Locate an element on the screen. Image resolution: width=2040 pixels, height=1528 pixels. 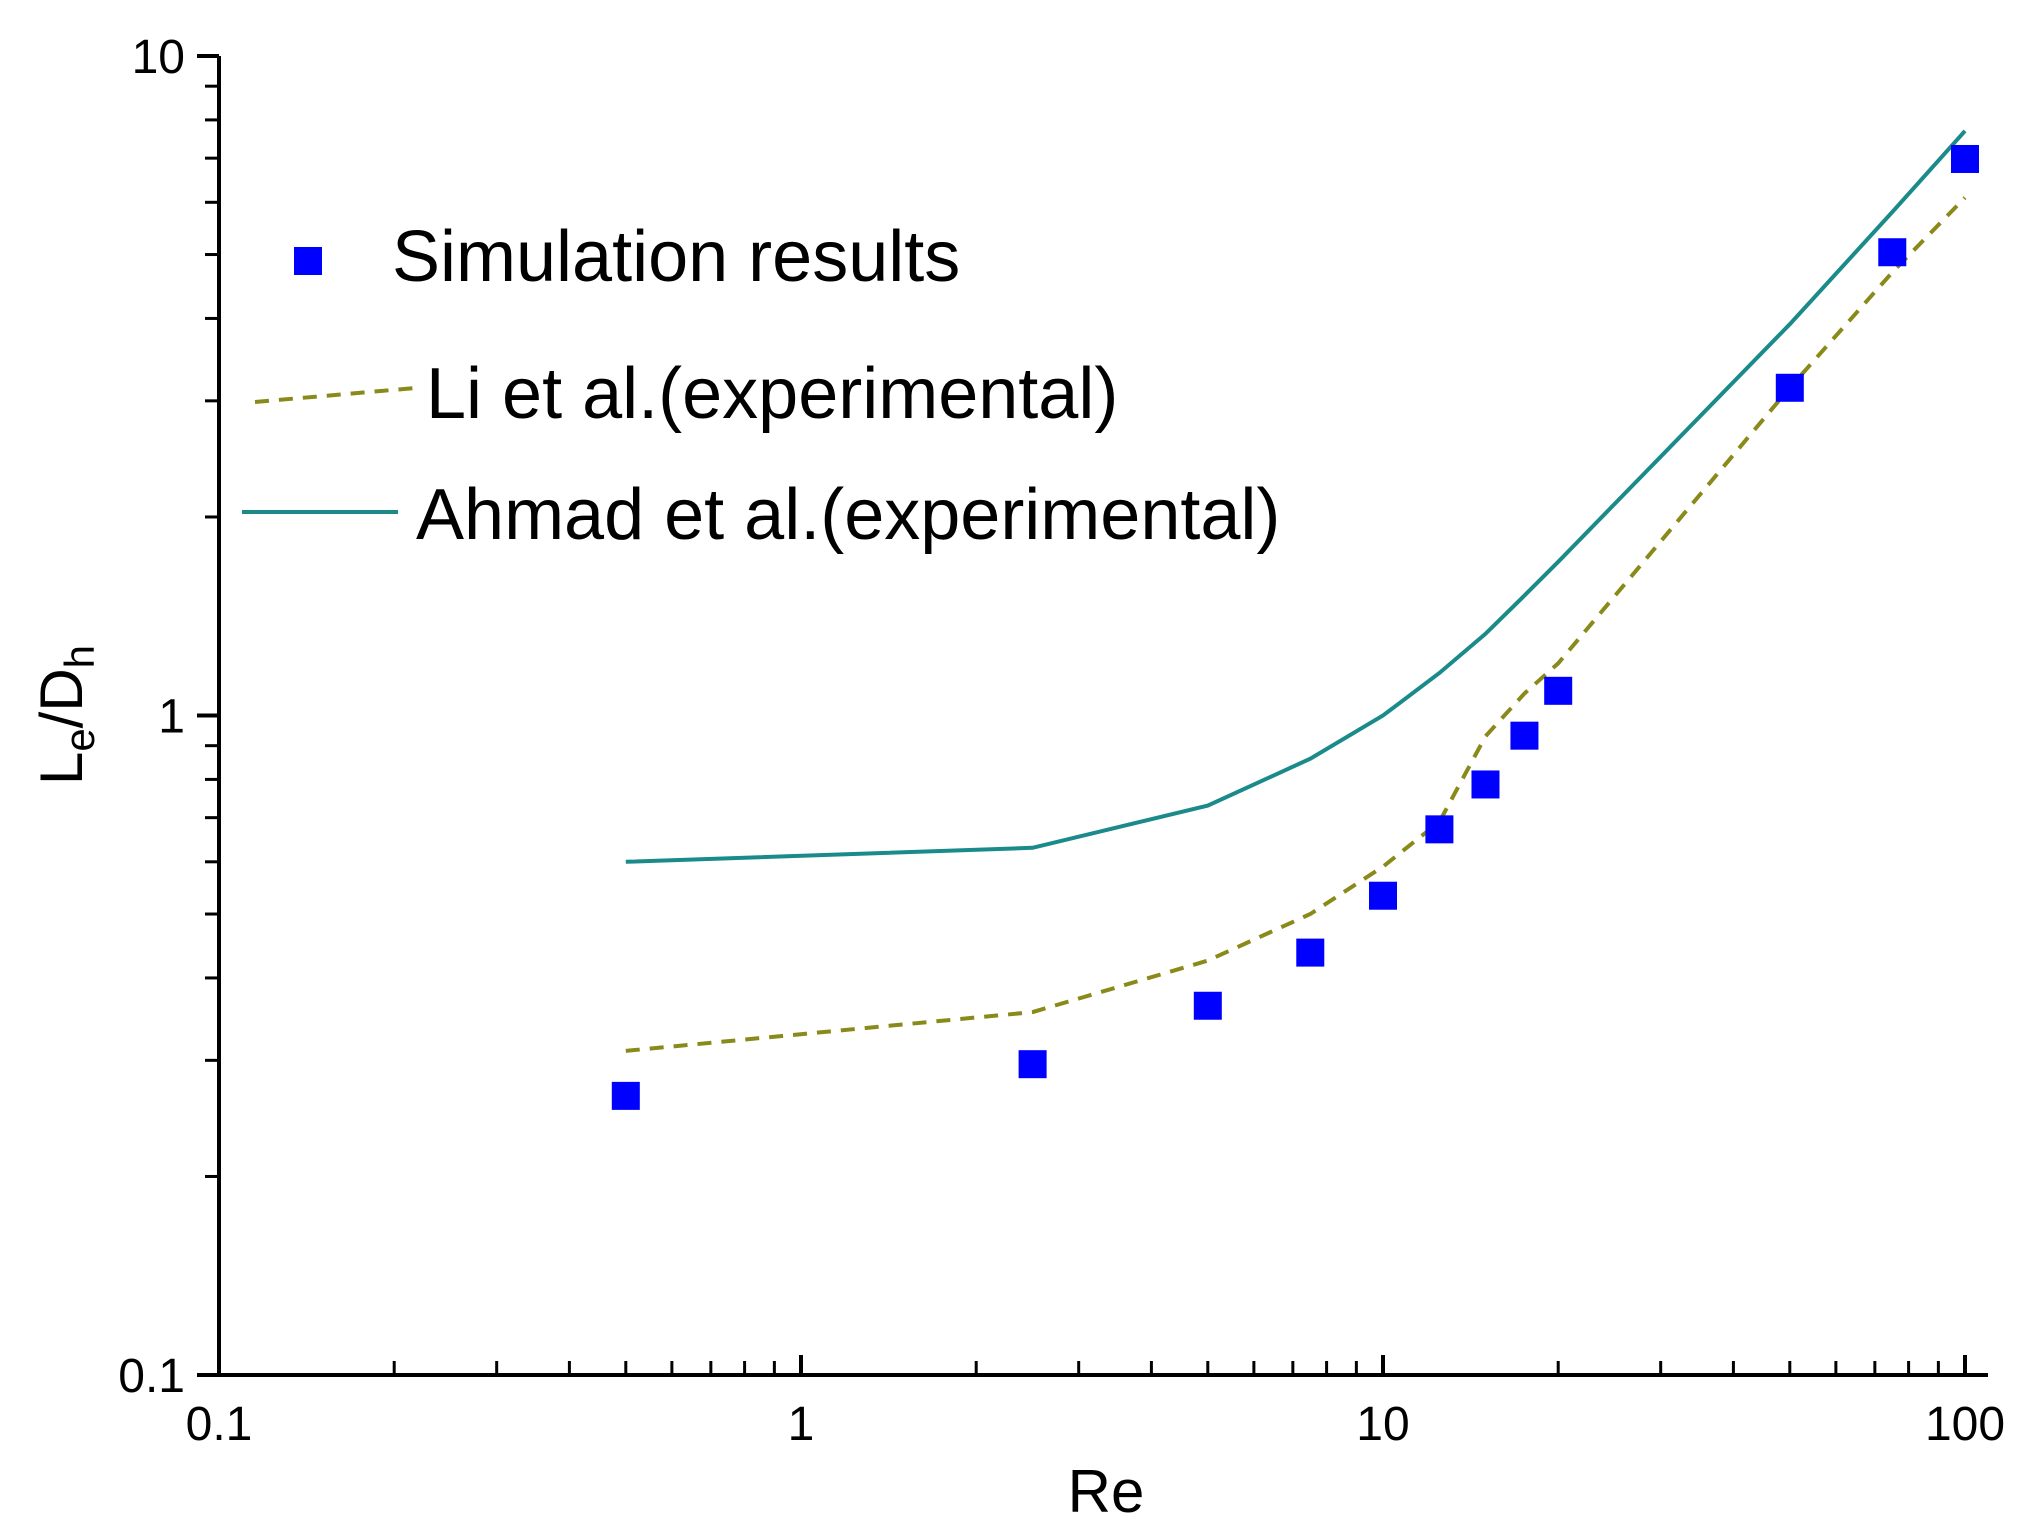
y-axis-title-main: L is located at coordinates (61, 768).